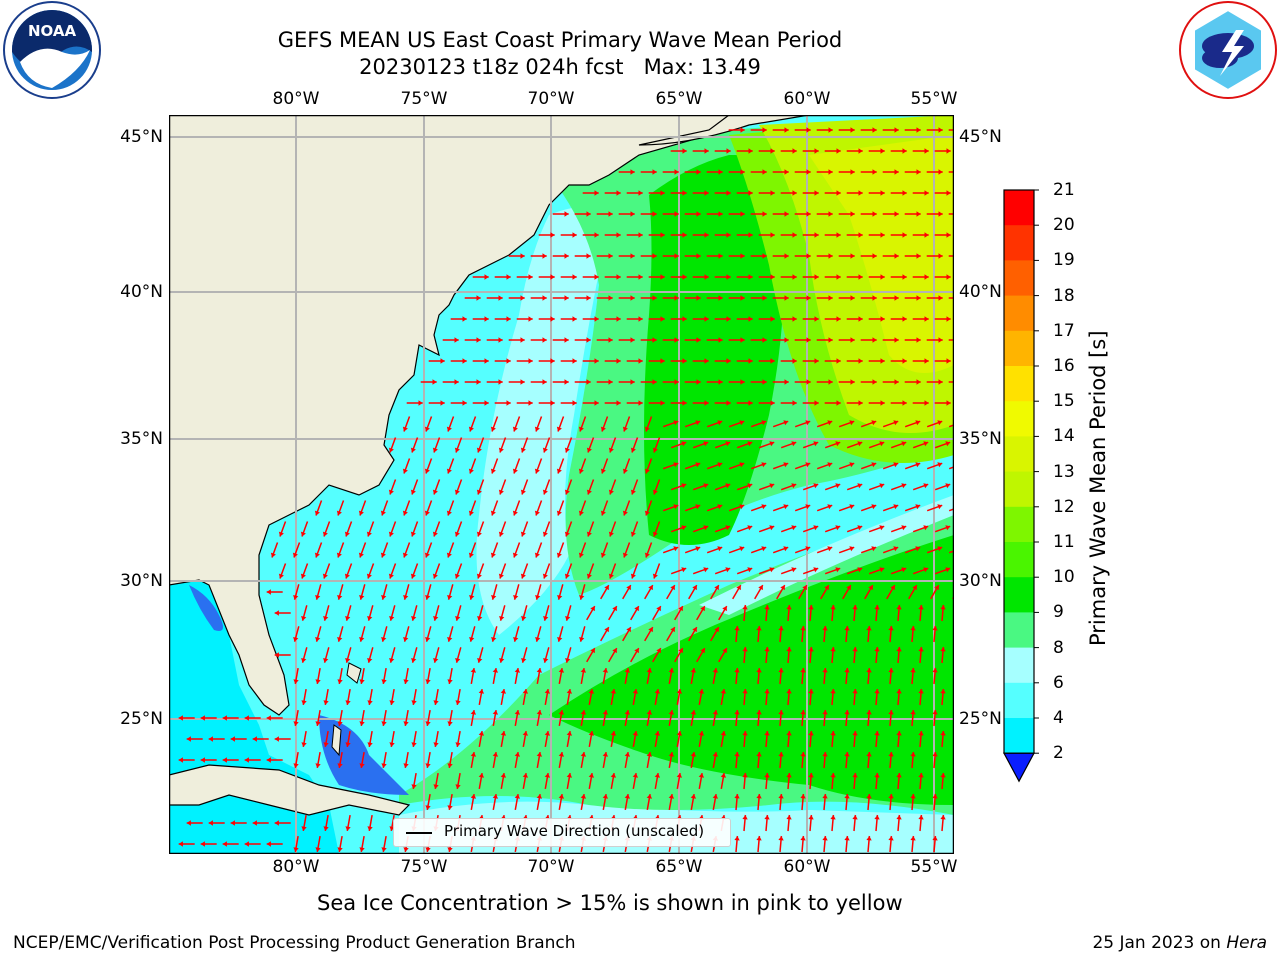 Image resolution: width=1280 pixels, height=960 pixels. What do you see at coordinates (1058, 682) in the screenshot?
I see `colorbar-label: 6` at bounding box center [1058, 682].